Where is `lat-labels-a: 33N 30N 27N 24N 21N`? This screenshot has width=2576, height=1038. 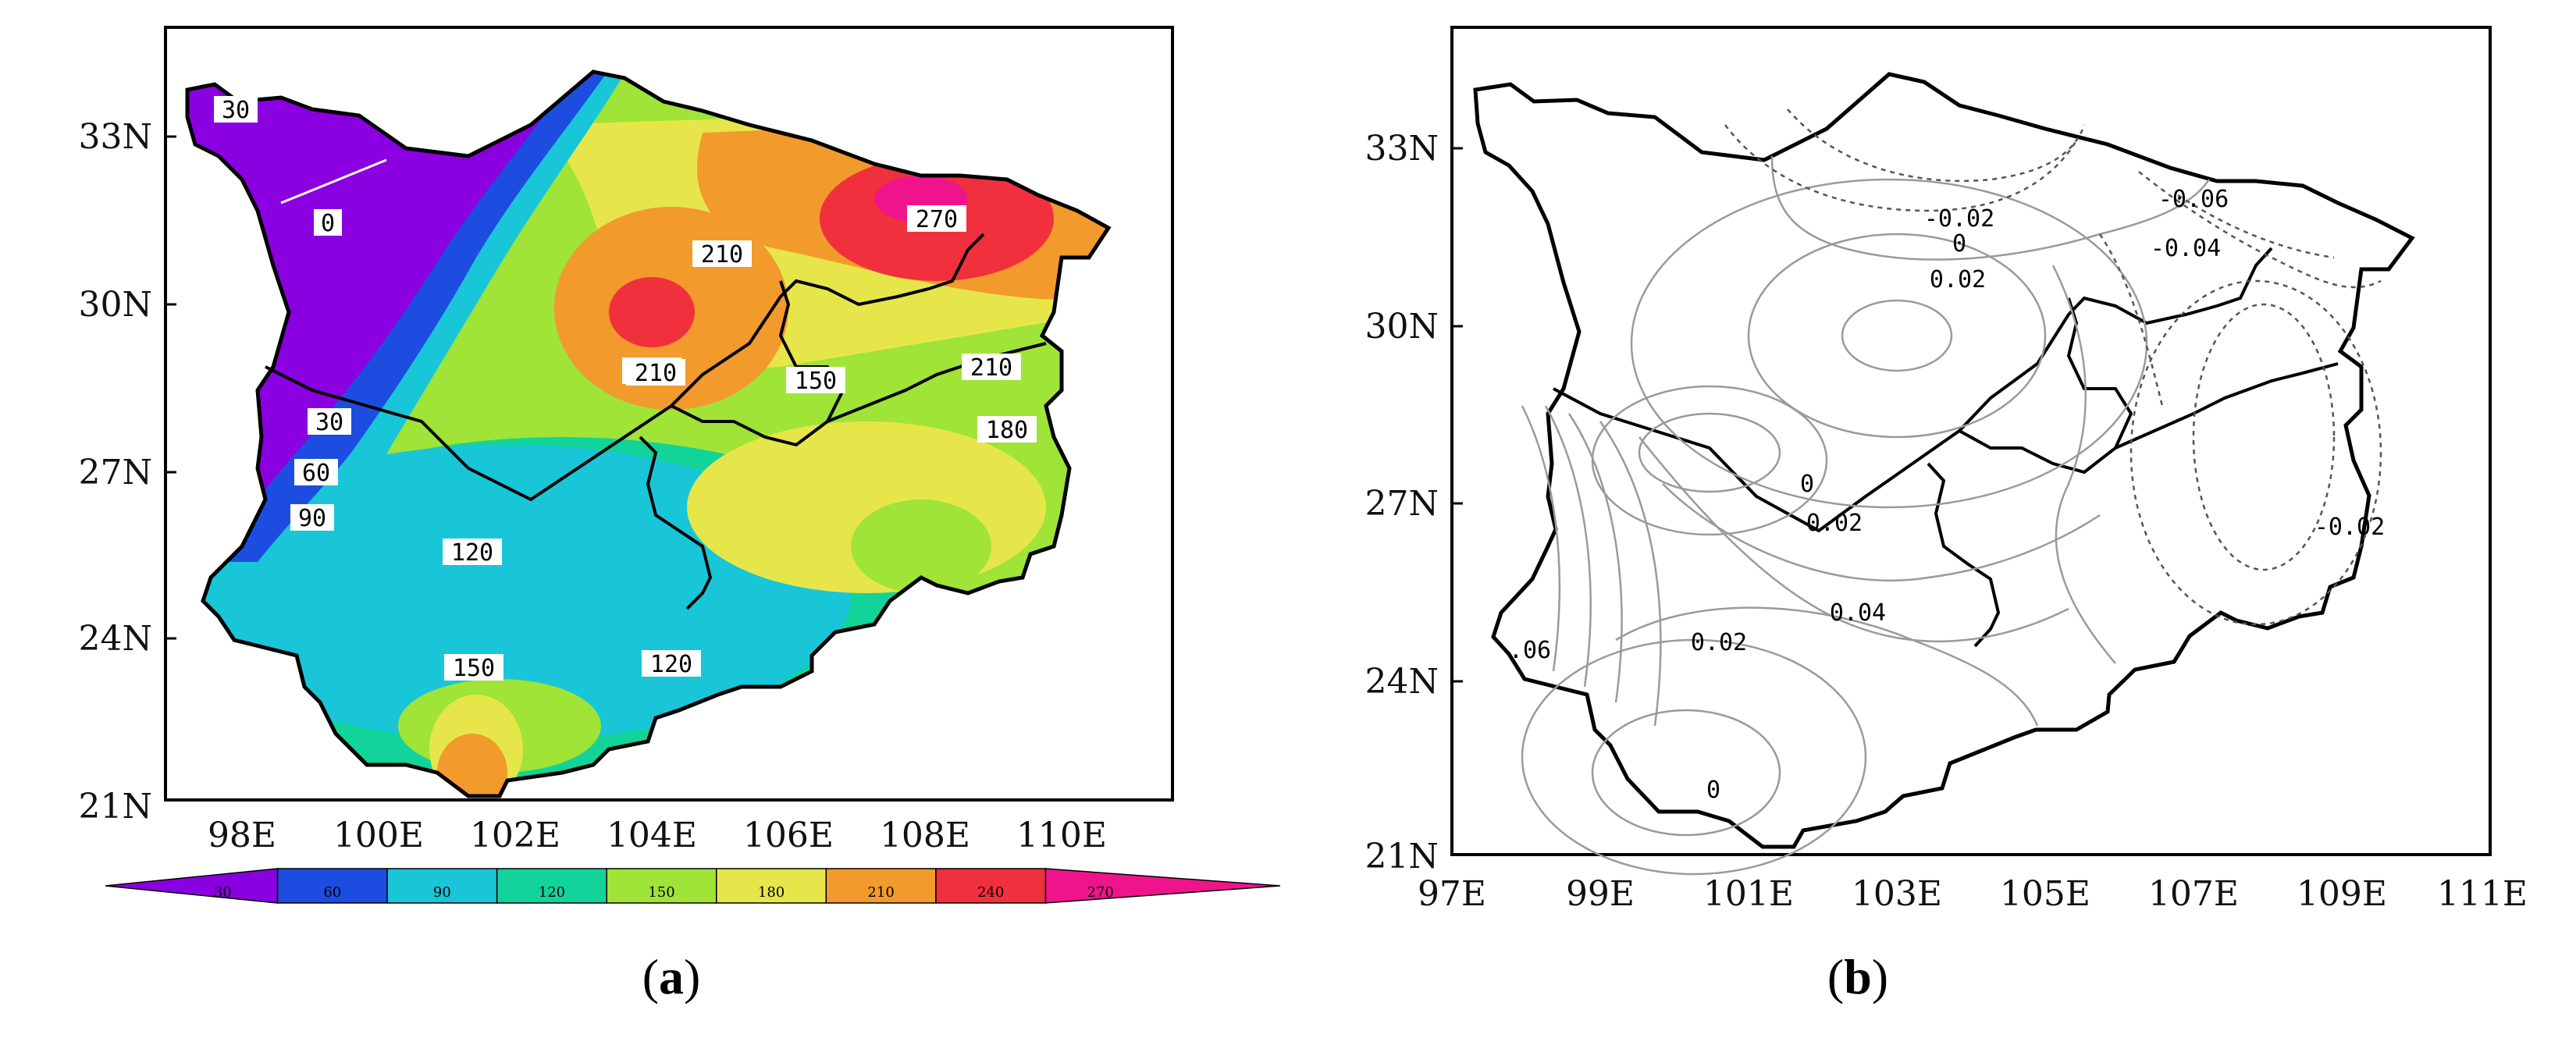
lat-labels-a: 33N 30N 27N 24N 21N is located at coordinates (127, 471).